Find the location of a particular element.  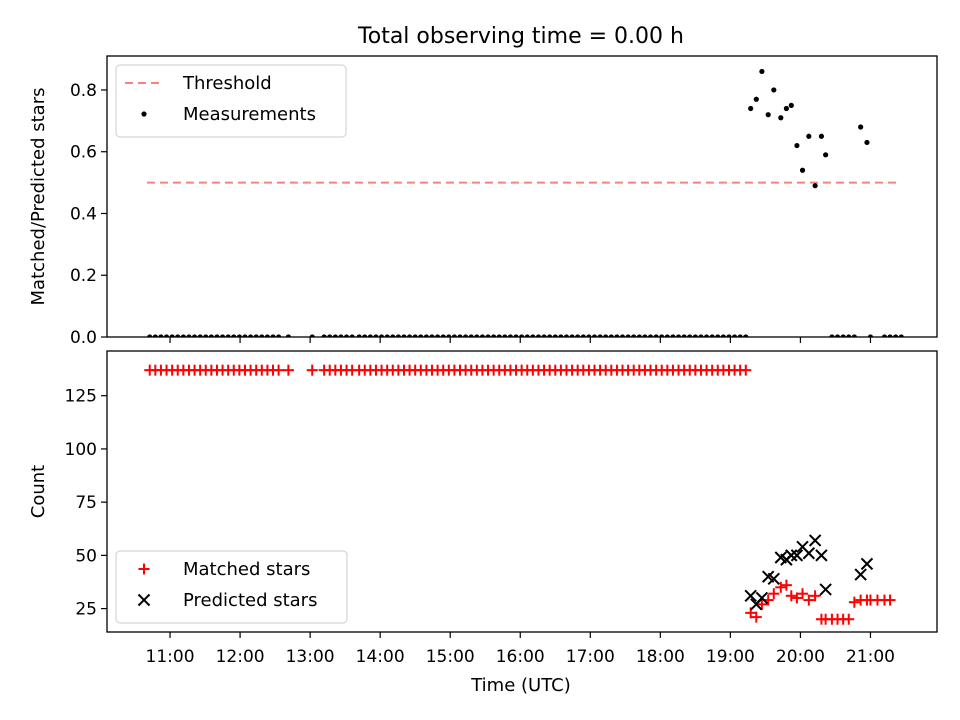

y-tick-label: 0.6 is located at coordinates (83, 153).